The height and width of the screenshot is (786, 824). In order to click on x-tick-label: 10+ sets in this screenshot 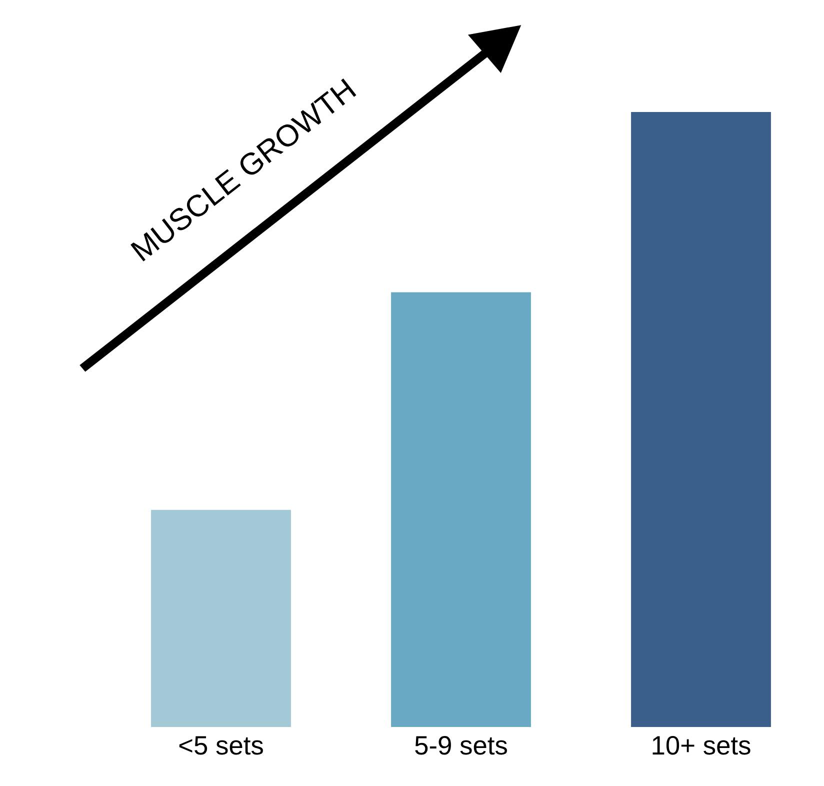, I will do `click(701, 745)`.